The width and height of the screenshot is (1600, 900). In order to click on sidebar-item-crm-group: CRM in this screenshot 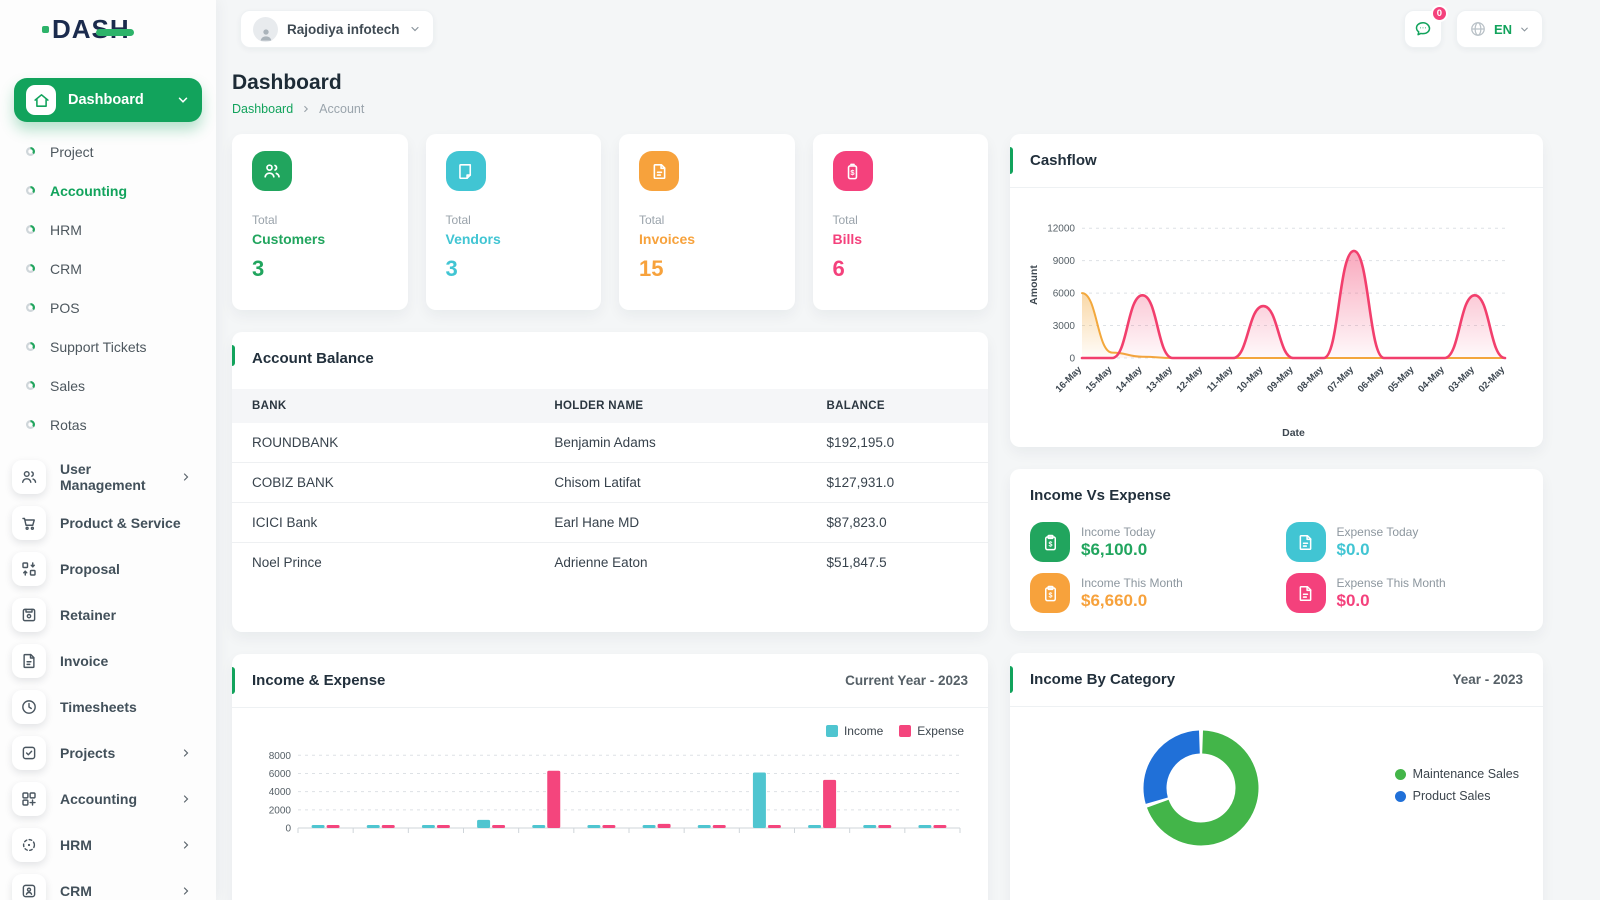, I will do `click(108, 884)`.